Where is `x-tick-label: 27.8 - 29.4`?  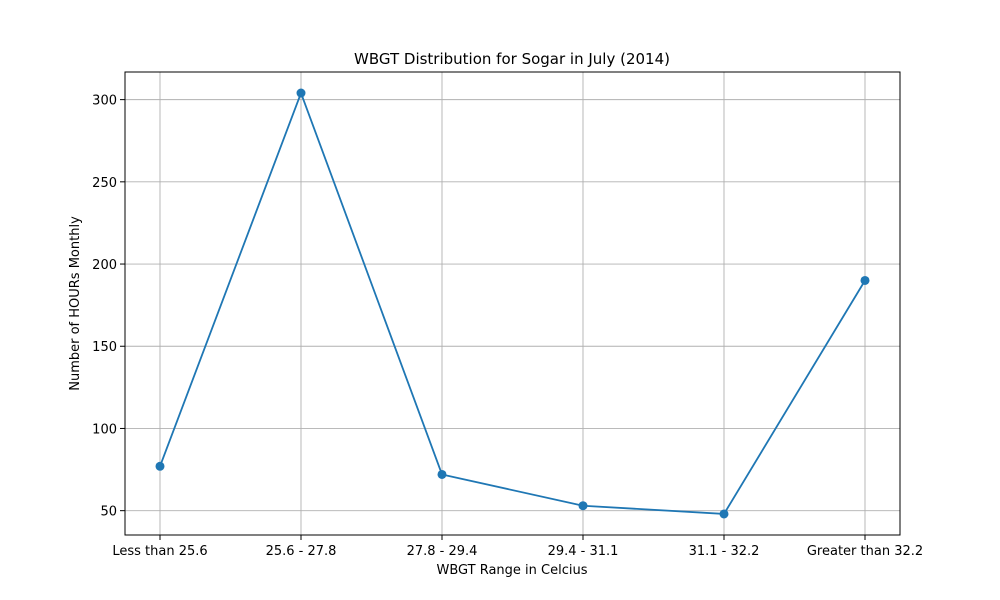 x-tick-label: 27.8 - 29.4 is located at coordinates (442, 551).